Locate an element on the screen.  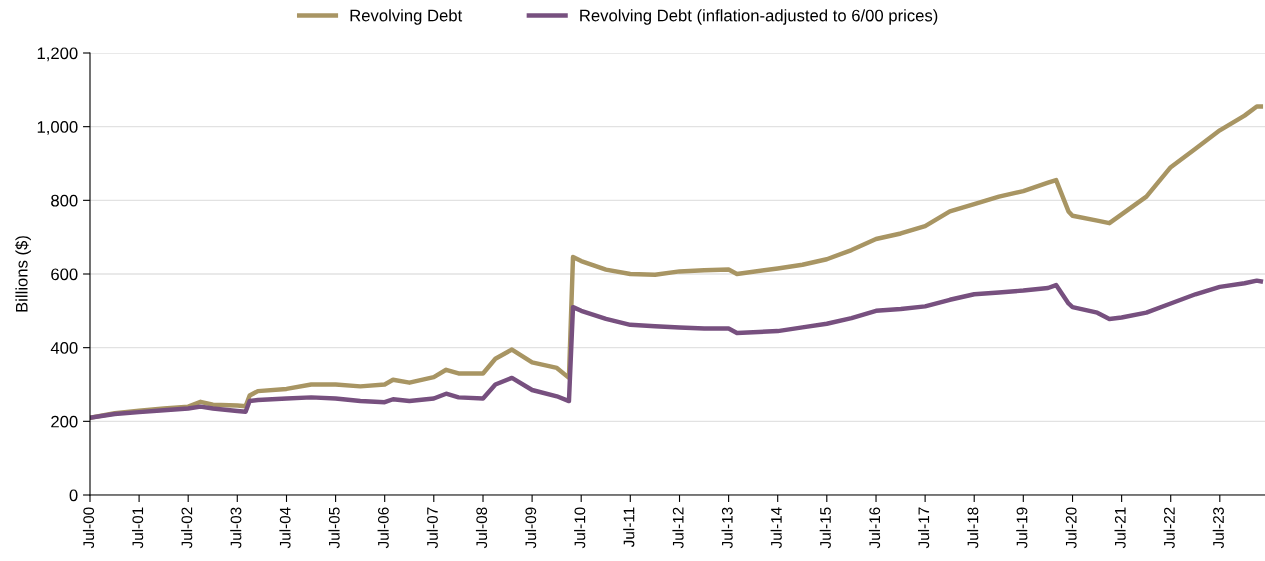
x-tick-label: Jul-03 is located at coordinates (236, 528).